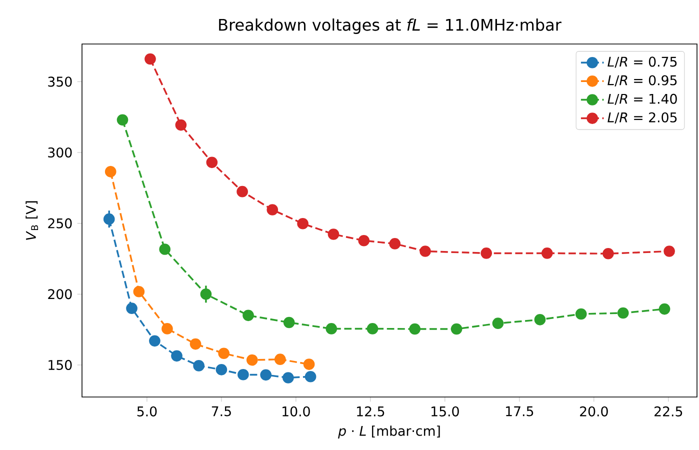 The height and width of the screenshot is (450, 699). I want to click on x-tick-label: 5.0, so click(147, 411).